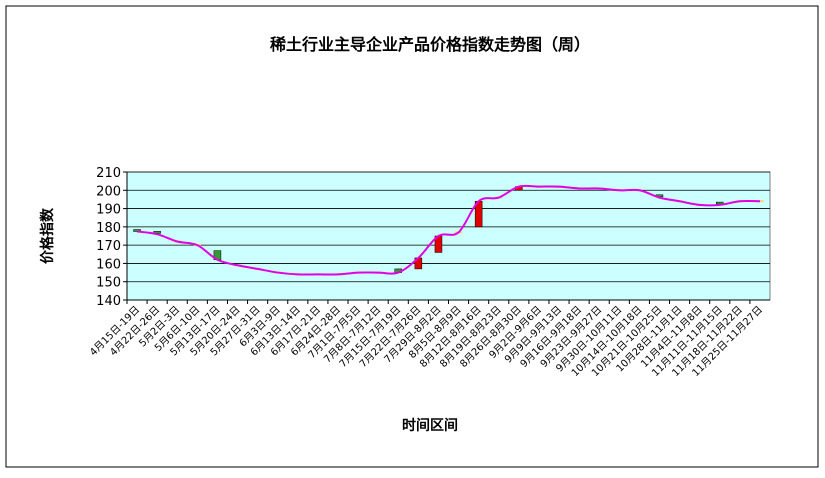  Describe the element at coordinates (448, 230) in the screenshot. I see `trend-line` at that location.